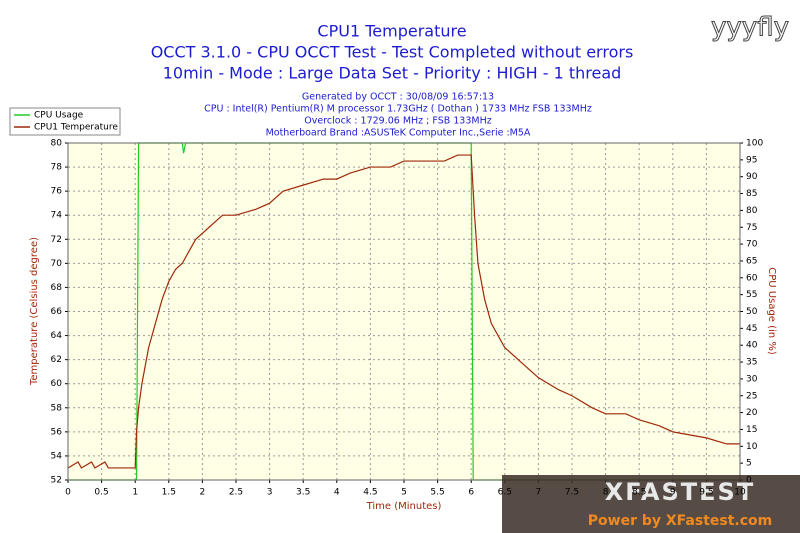 The height and width of the screenshot is (533, 800). I want to click on y-tick-label: 54, so click(57, 456).